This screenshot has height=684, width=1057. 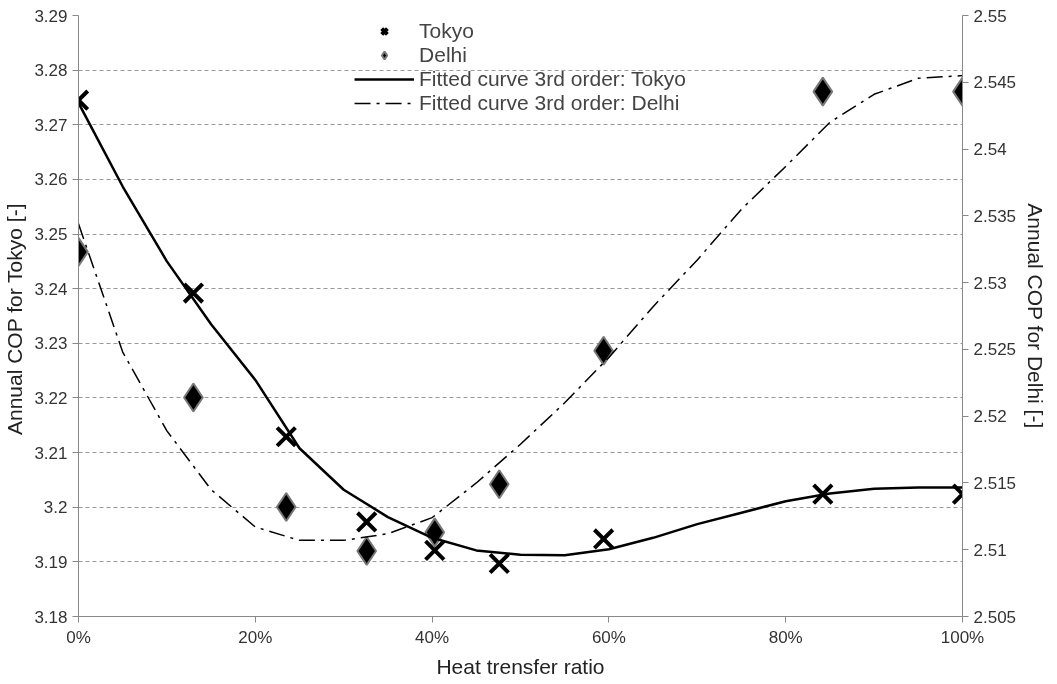 What do you see at coordinates (552, 79) in the screenshot?
I see `legend-label: Fitted curve 3rd order: Tokyo` at bounding box center [552, 79].